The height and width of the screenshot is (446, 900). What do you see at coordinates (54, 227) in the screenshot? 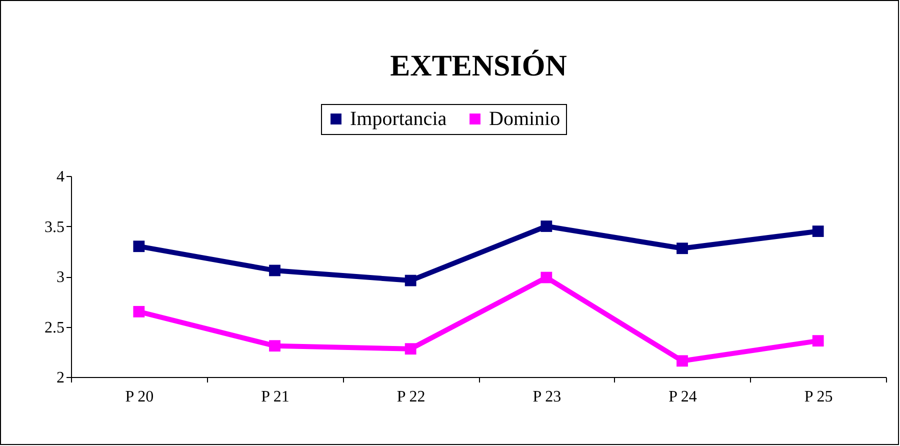
I see `y-tick-label: 3.5` at bounding box center [54, 227].